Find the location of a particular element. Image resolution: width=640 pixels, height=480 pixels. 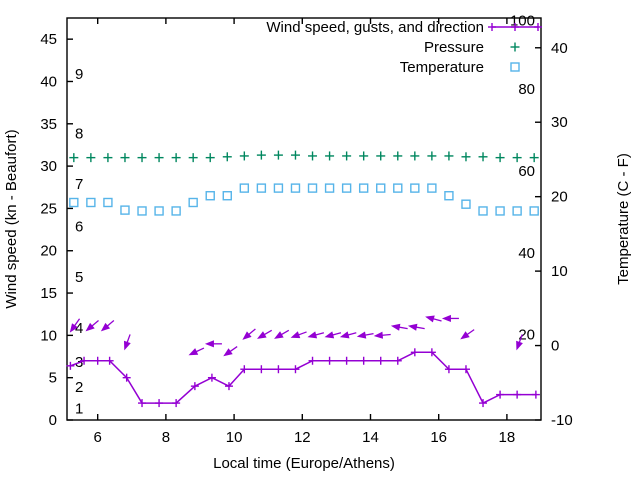

legend-label: Wind speed, gusts, and direction is located at coordinates (375, 27).